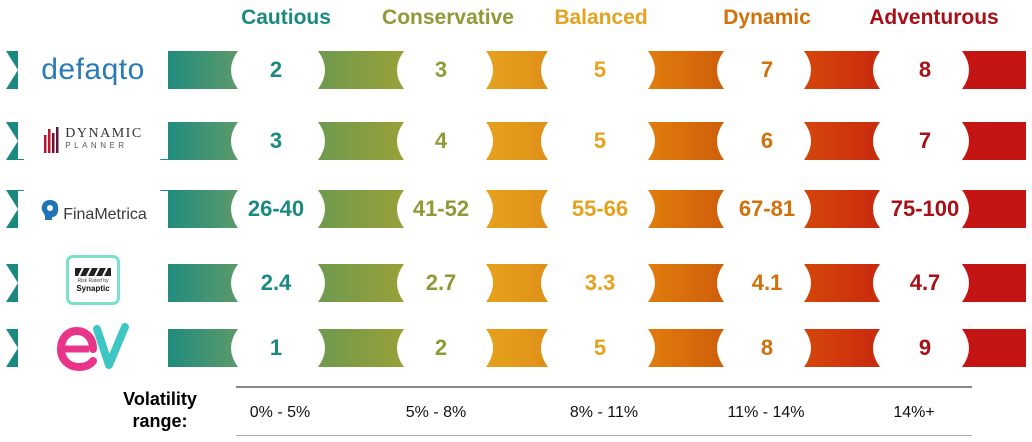 The width and height of the screenshot is (1032, 442). I want to click on value-dynamic: 7, so click(767, 69).